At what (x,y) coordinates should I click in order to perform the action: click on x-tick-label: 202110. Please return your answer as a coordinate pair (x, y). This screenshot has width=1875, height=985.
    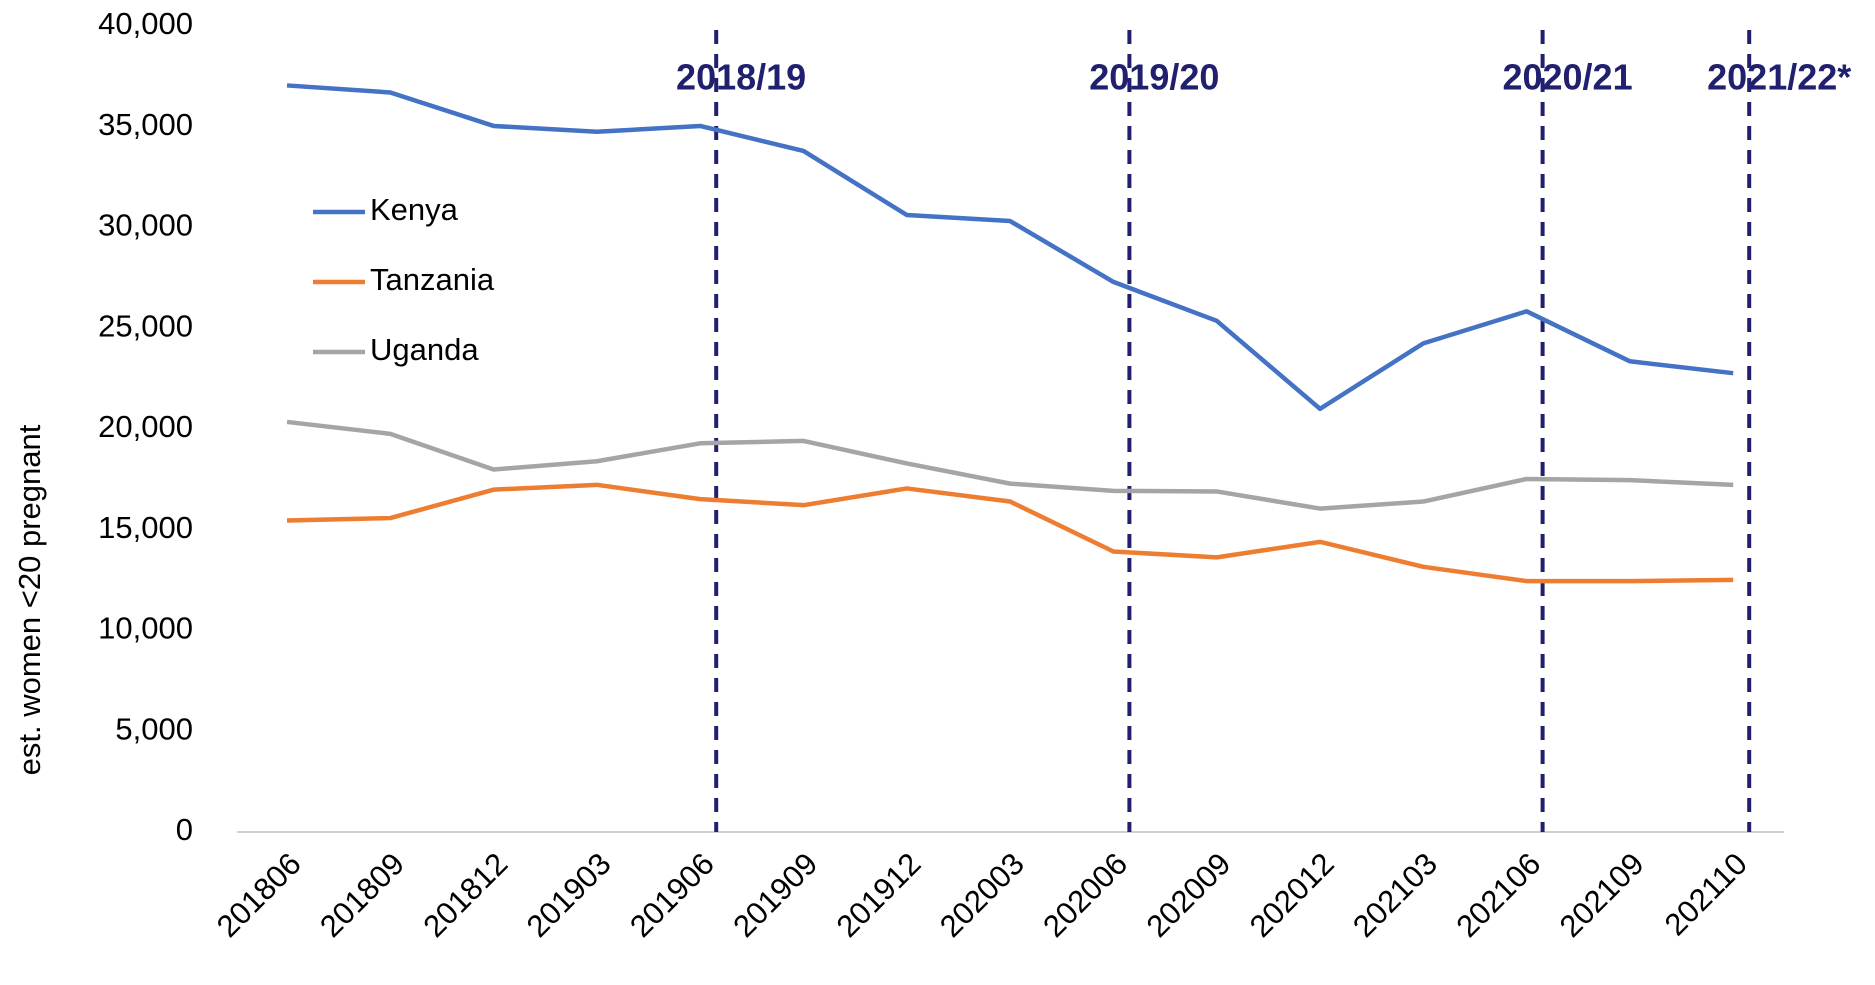
    Looking at the image, I should click on (1706, 894).